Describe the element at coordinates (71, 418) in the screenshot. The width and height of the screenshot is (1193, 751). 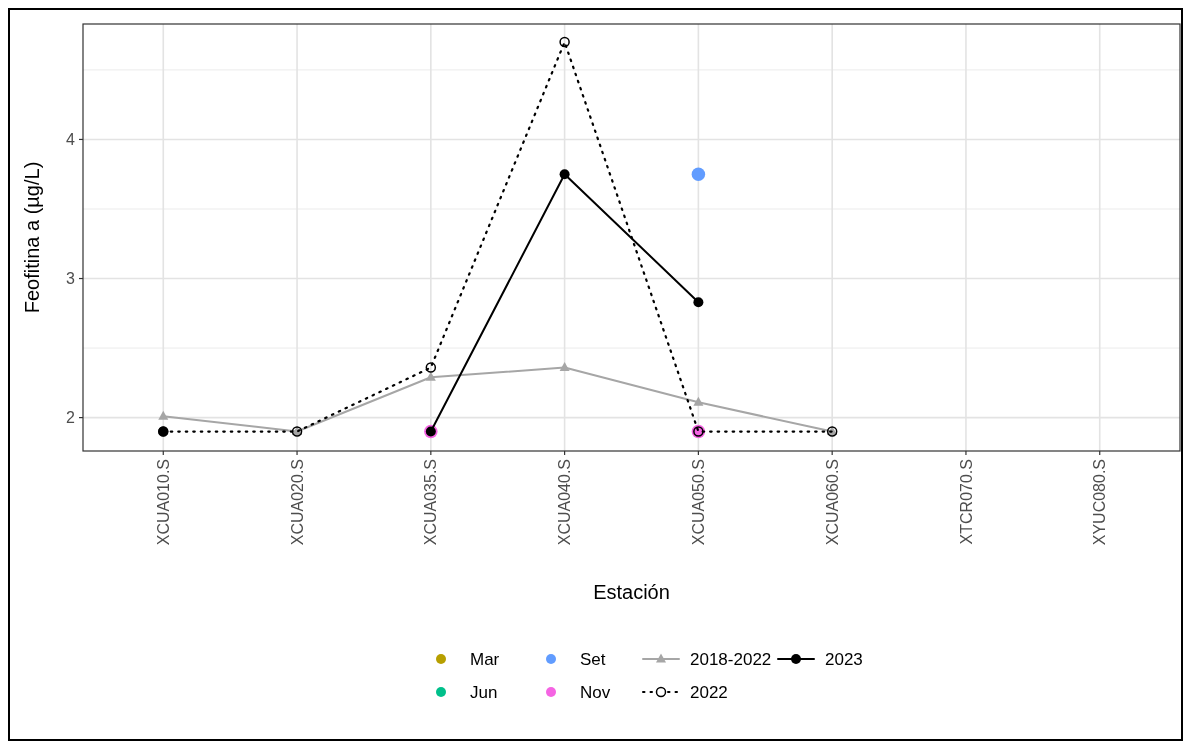
I see `y-tick-label: 2` at that location.